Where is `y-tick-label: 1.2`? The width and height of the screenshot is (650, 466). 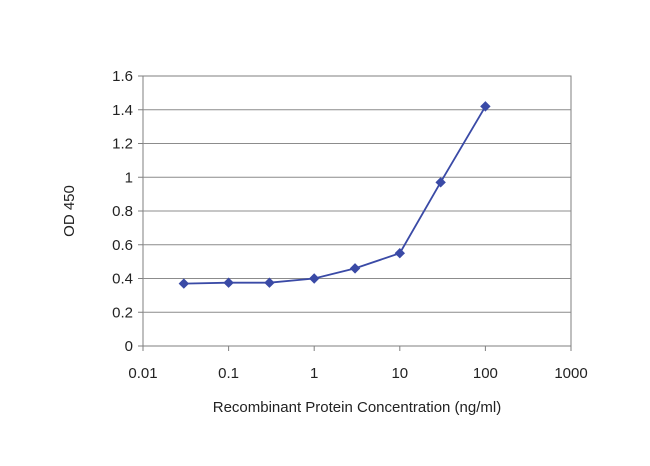 y-tick-label: 1.2 is located at coordinates (122, 144).